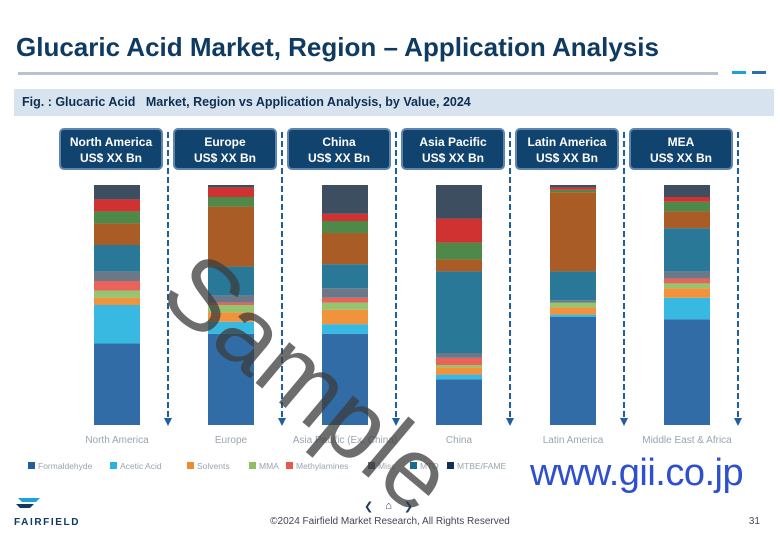 The image size is (780, 540). What do you see at coordinates (269, 466) in the screenshot?
I see `legend-label: MMA` at bounding box center [269, 466].